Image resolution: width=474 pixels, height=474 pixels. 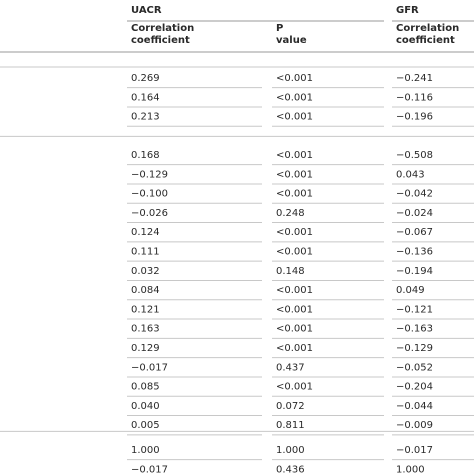 What do you see at coordinates (414, 367) in the screenshot?
I see `cell: −0.052` at bounding box center [414, 367].